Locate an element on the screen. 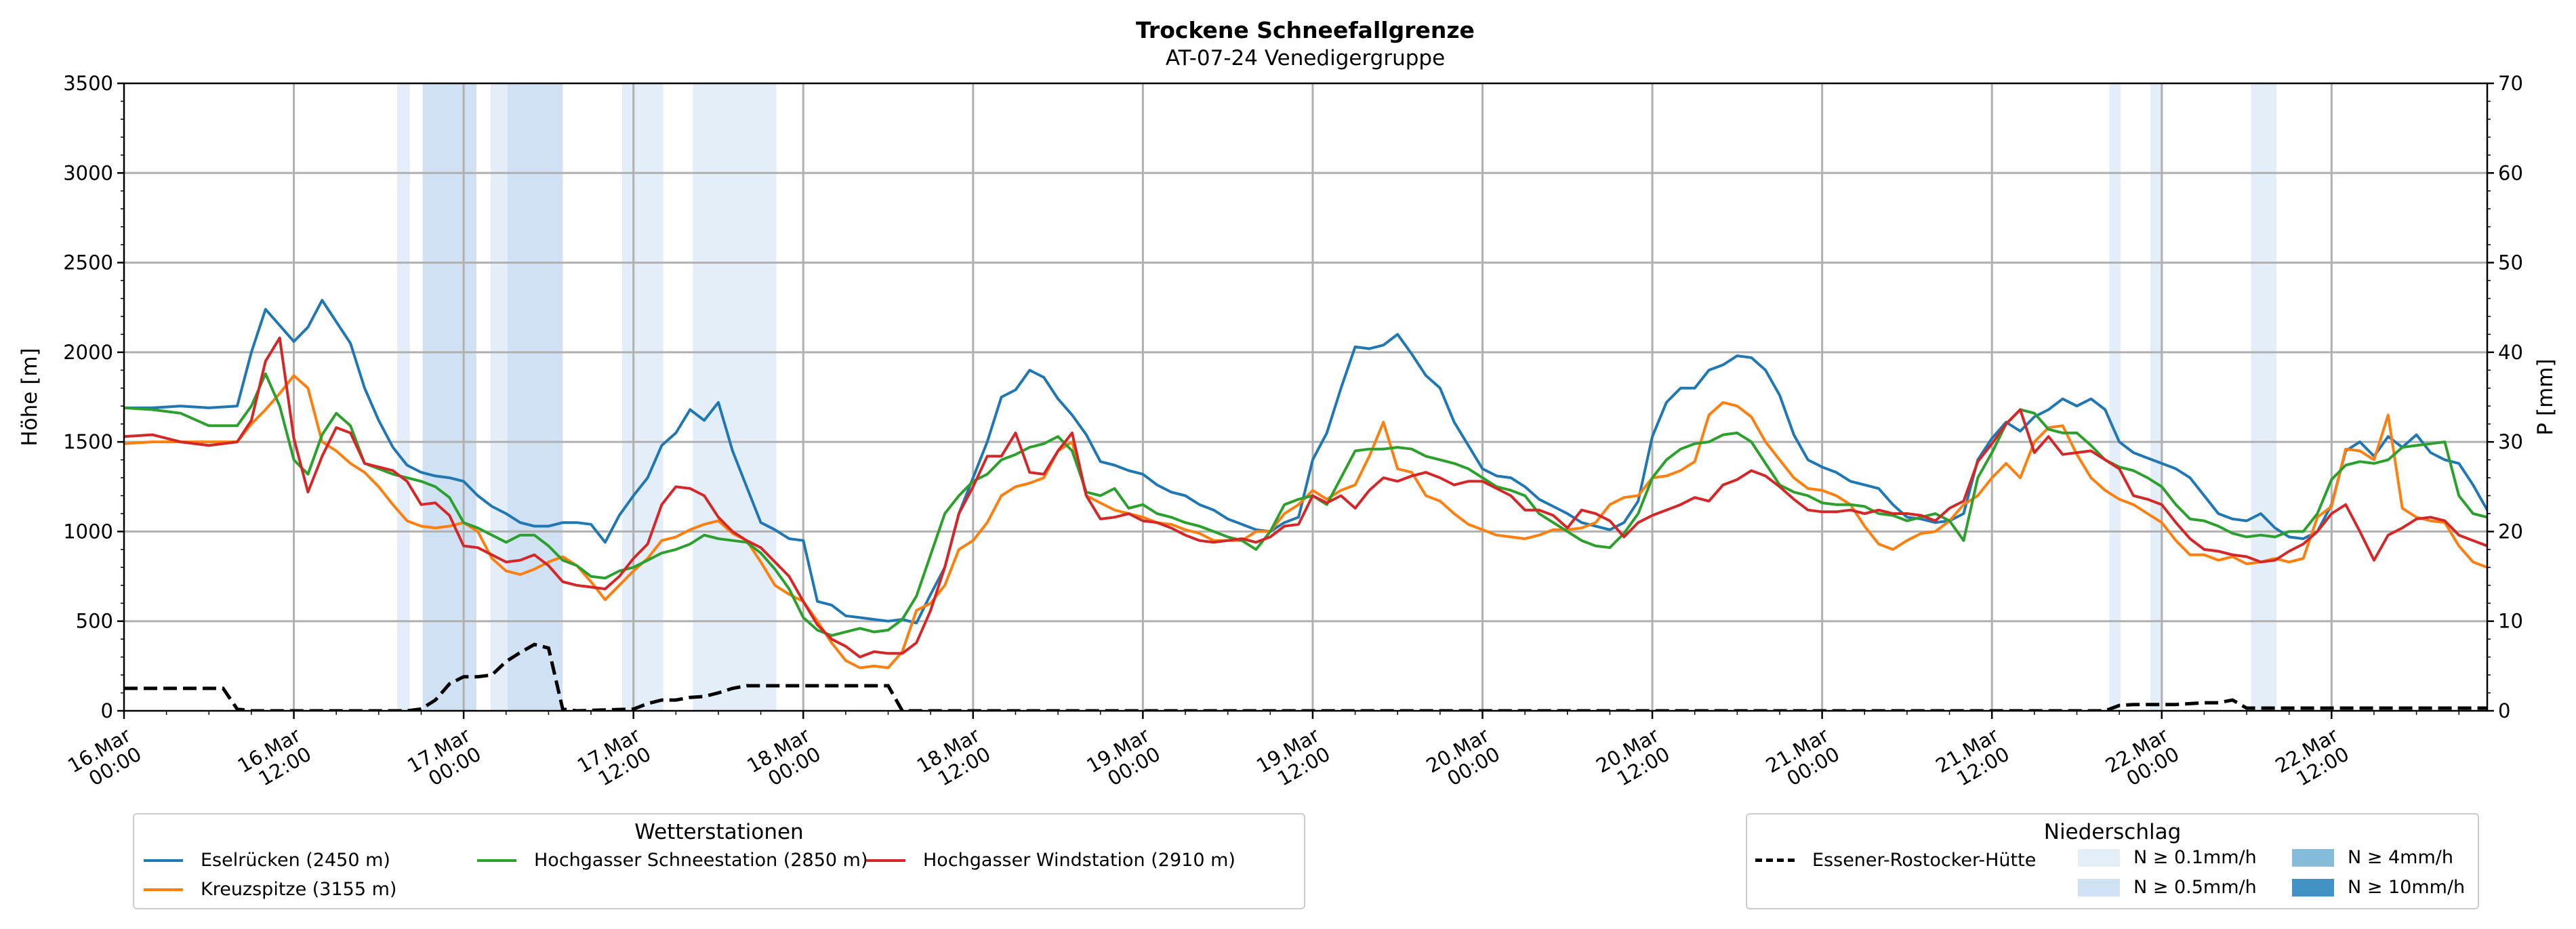  y-tick-label-right-2: 20 is located at coordinates (2510, 531).